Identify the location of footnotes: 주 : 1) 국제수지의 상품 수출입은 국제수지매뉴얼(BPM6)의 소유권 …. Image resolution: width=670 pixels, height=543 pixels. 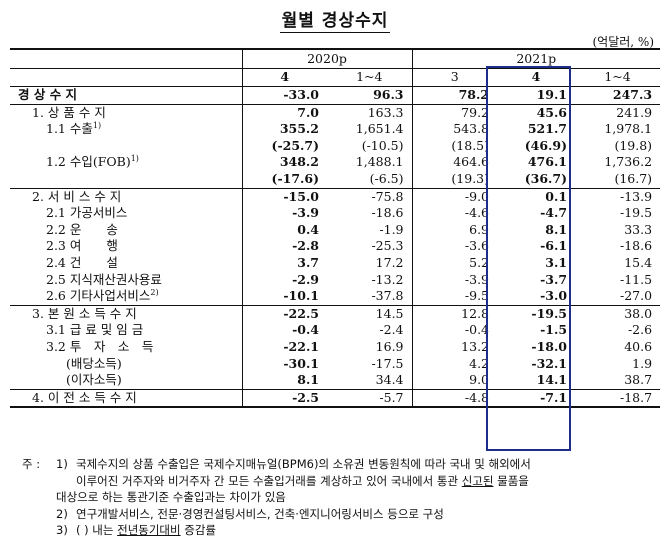
(342, 497).